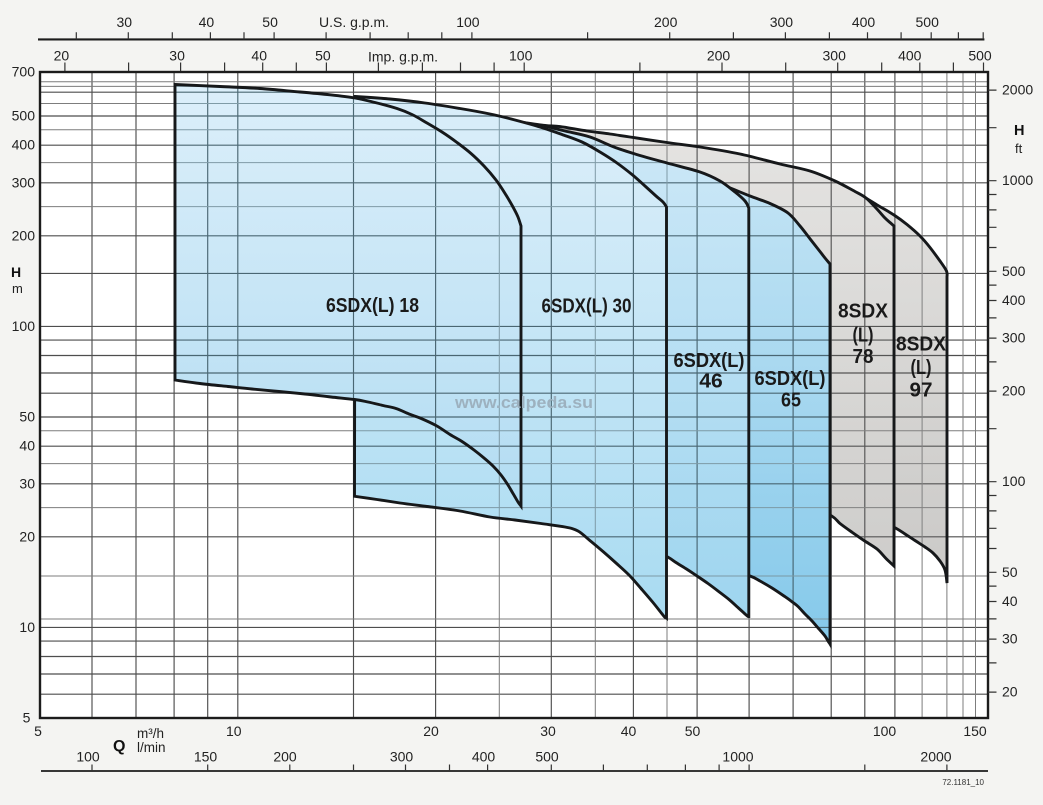  I want to click on svg-text: 97, so click(921, 390).